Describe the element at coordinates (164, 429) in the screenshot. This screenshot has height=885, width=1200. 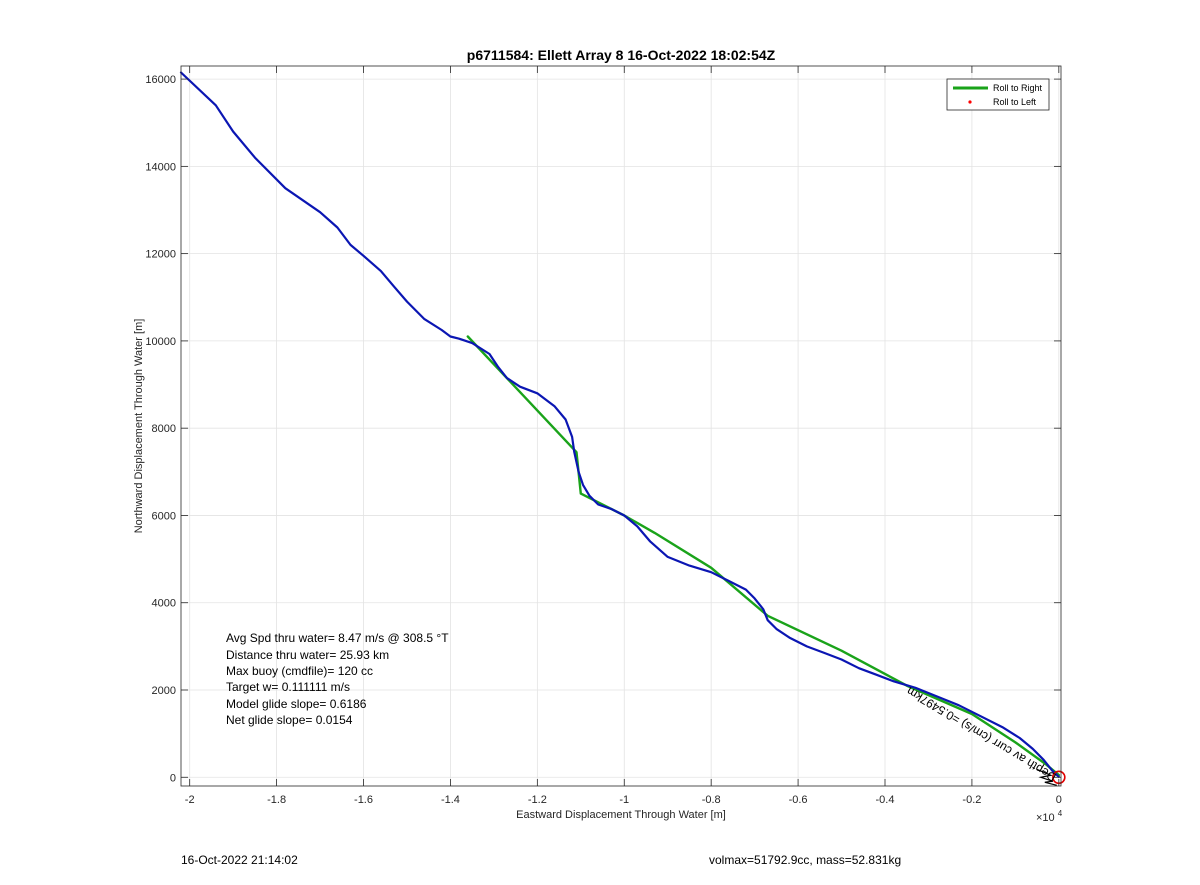
I see `y-tick-label: 8000` at that location.